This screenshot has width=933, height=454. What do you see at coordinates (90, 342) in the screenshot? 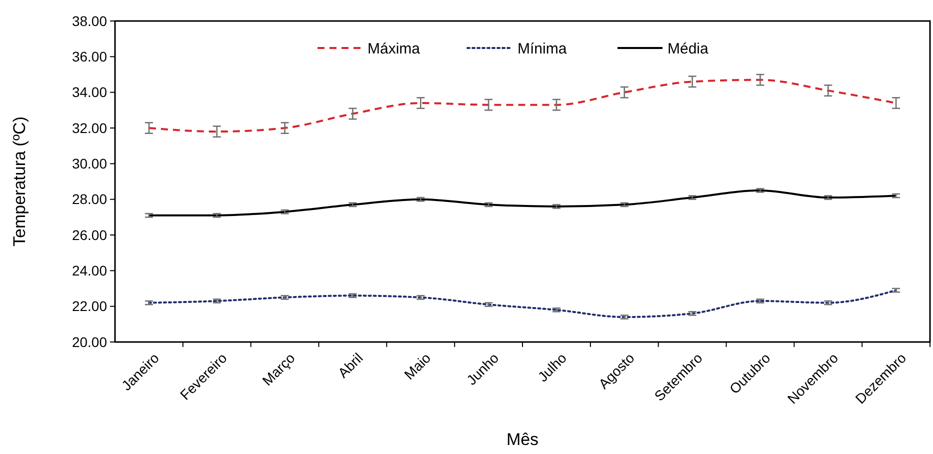
I see `y-tick-label: 20.00` at bounding box center [90, 342].